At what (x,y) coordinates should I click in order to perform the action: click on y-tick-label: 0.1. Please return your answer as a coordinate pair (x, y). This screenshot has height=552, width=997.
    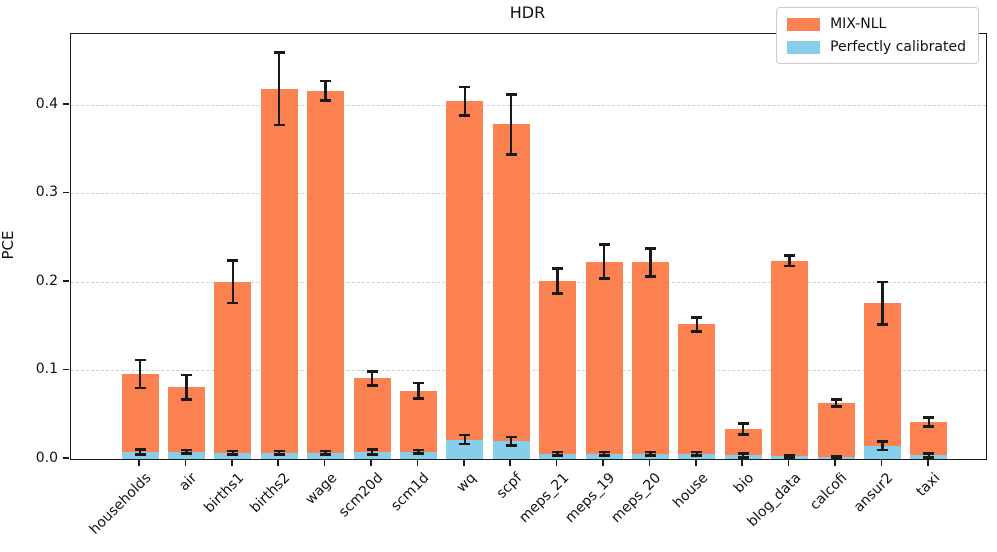
    Looking at the image, I should click on (46, 369).